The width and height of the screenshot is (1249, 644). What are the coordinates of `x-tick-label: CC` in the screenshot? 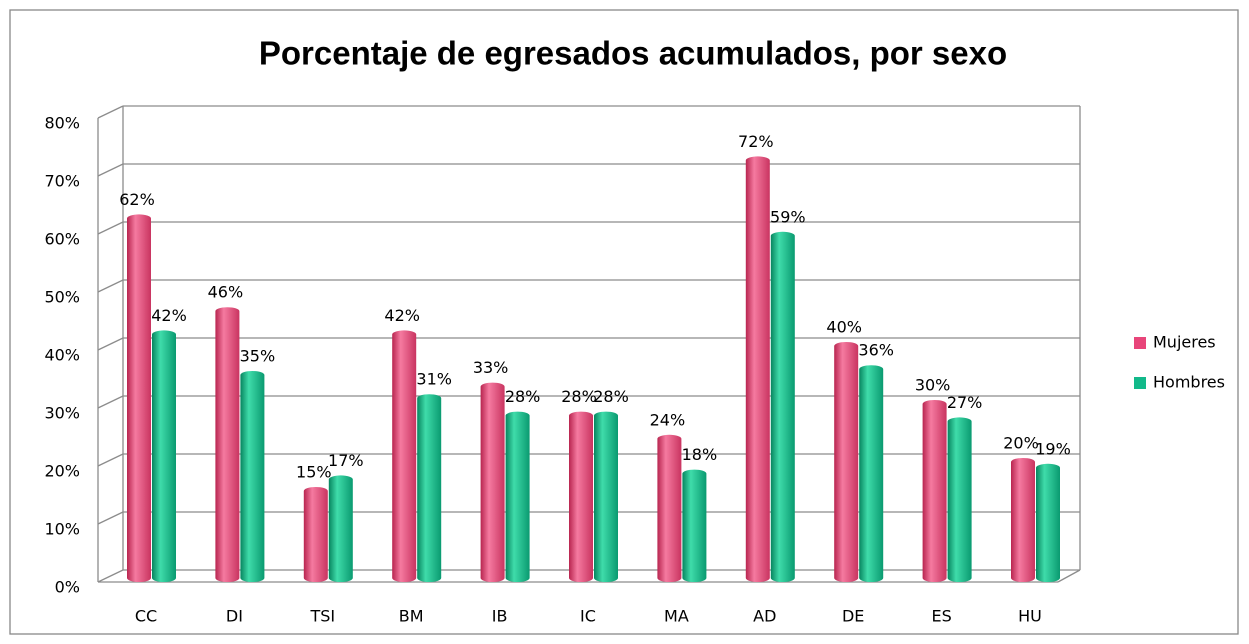 It's located at (146, 616).